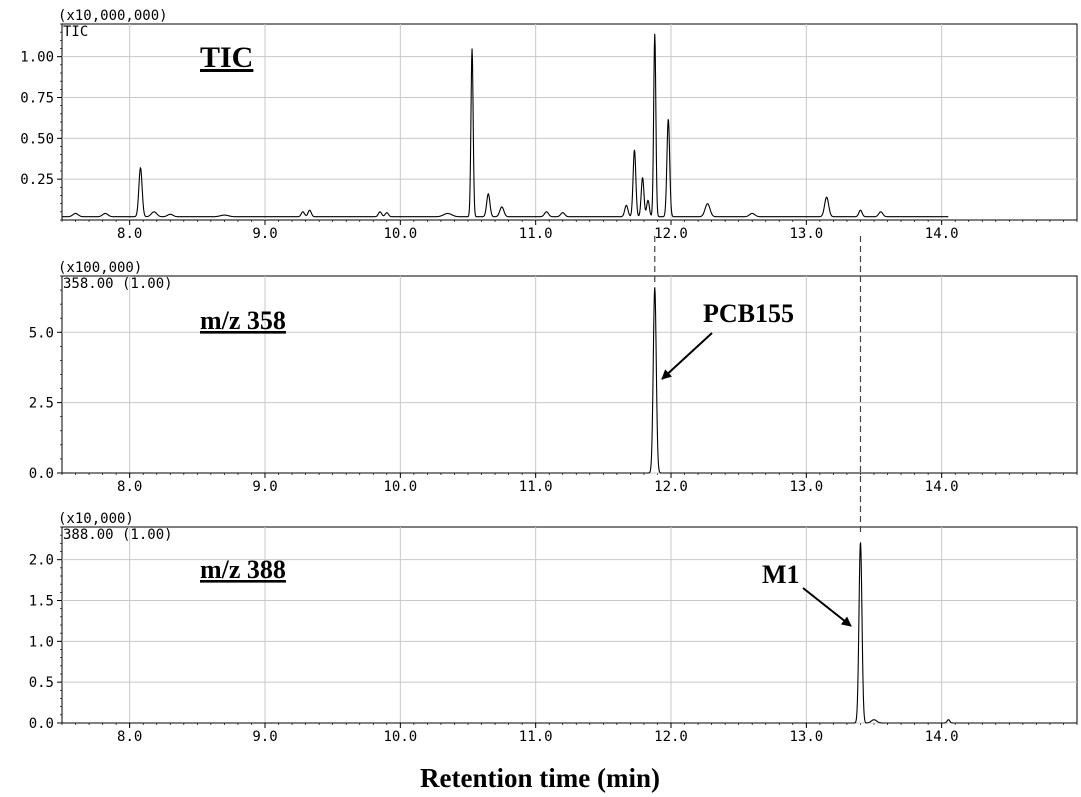 The image size is (1081, 797). Describe the element at coordinates (37, 58) in the screenshot. I see `y-tick-label: 1.00` at that location.